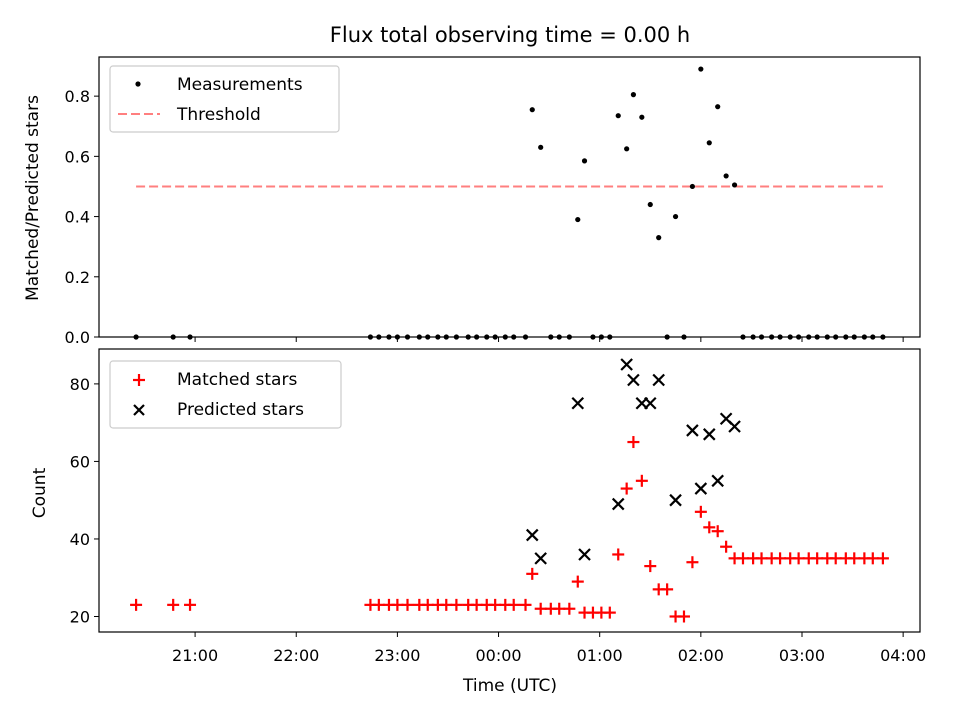 This screenshot has height=720, width=960. I want to click on x-tick-label: 23:00, so click(397, 655).